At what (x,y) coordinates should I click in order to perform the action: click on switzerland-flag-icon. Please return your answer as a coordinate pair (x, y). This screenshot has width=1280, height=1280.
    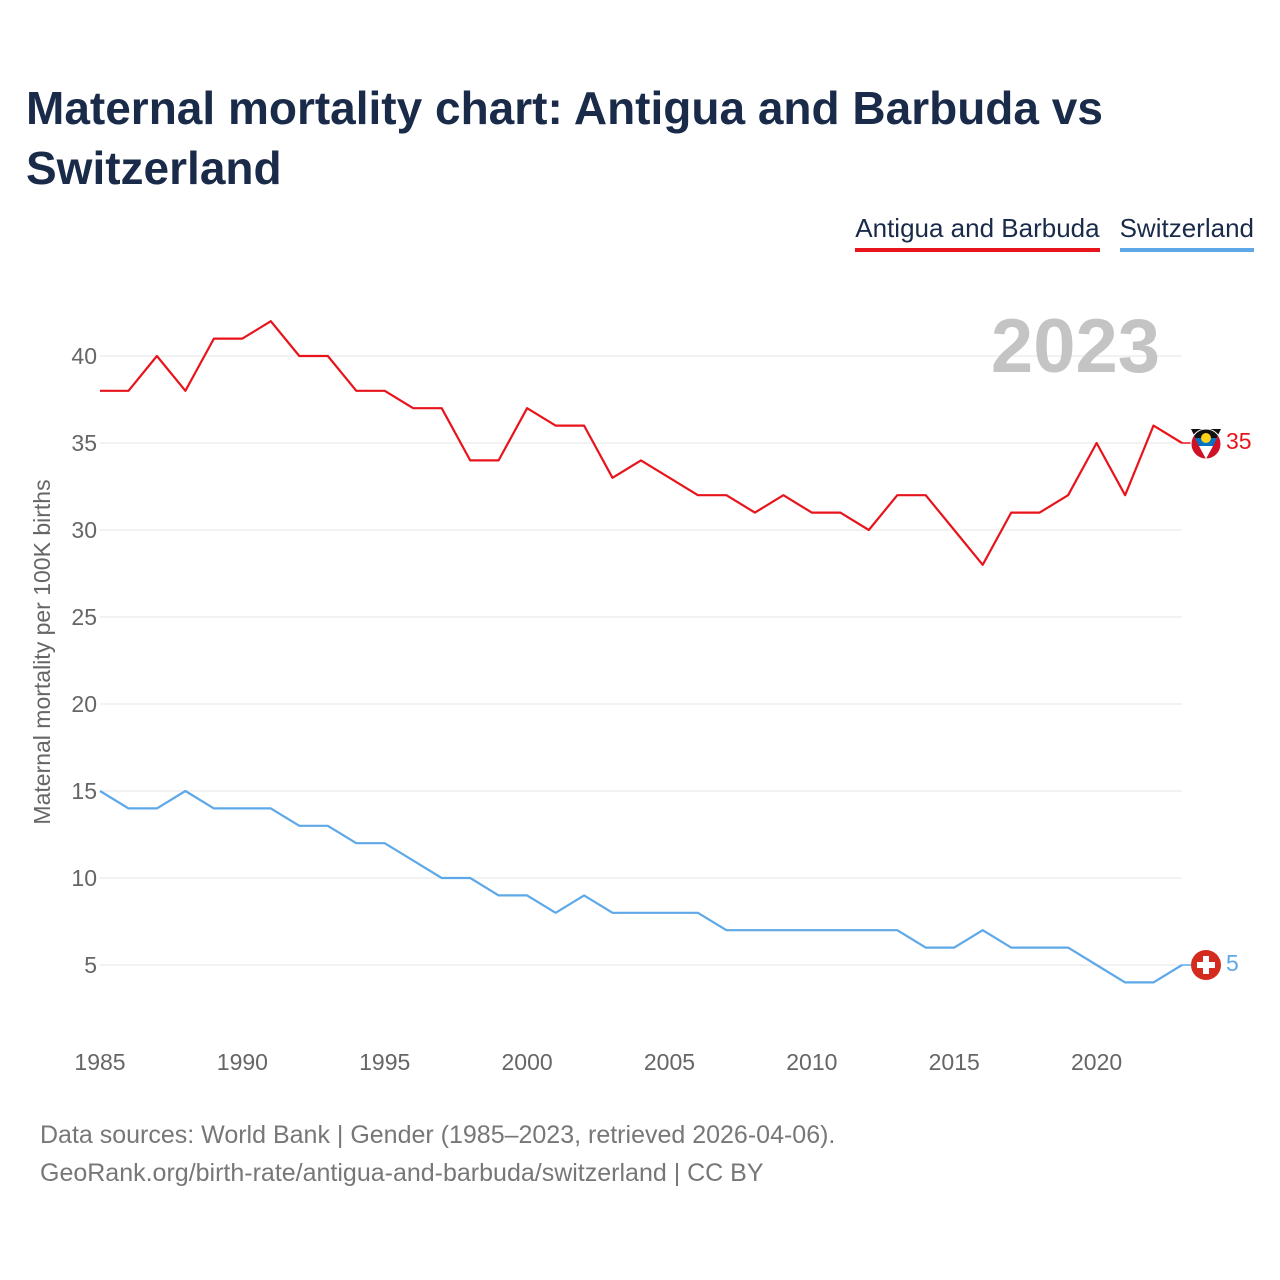
    Looking at the image, I should click on (1206, 965).